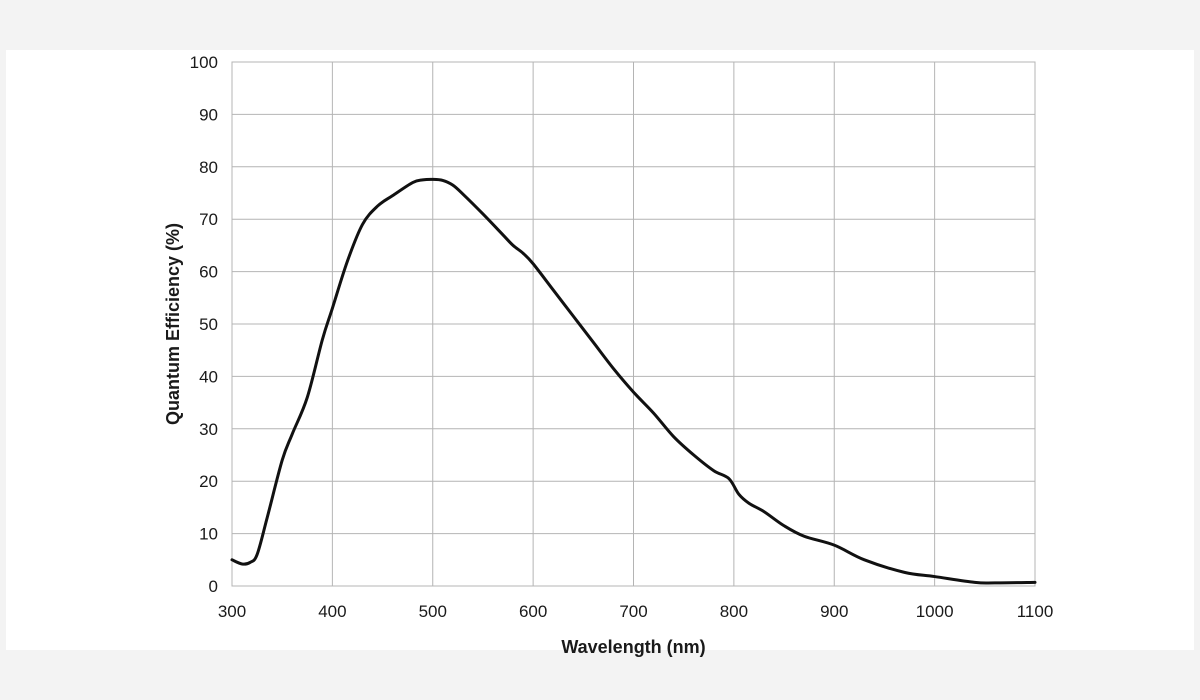 The image size is (1200, 700). Describe the element at coordinates (208, 481) in the screenshot. I see `y-tick-label: 20` at that location.